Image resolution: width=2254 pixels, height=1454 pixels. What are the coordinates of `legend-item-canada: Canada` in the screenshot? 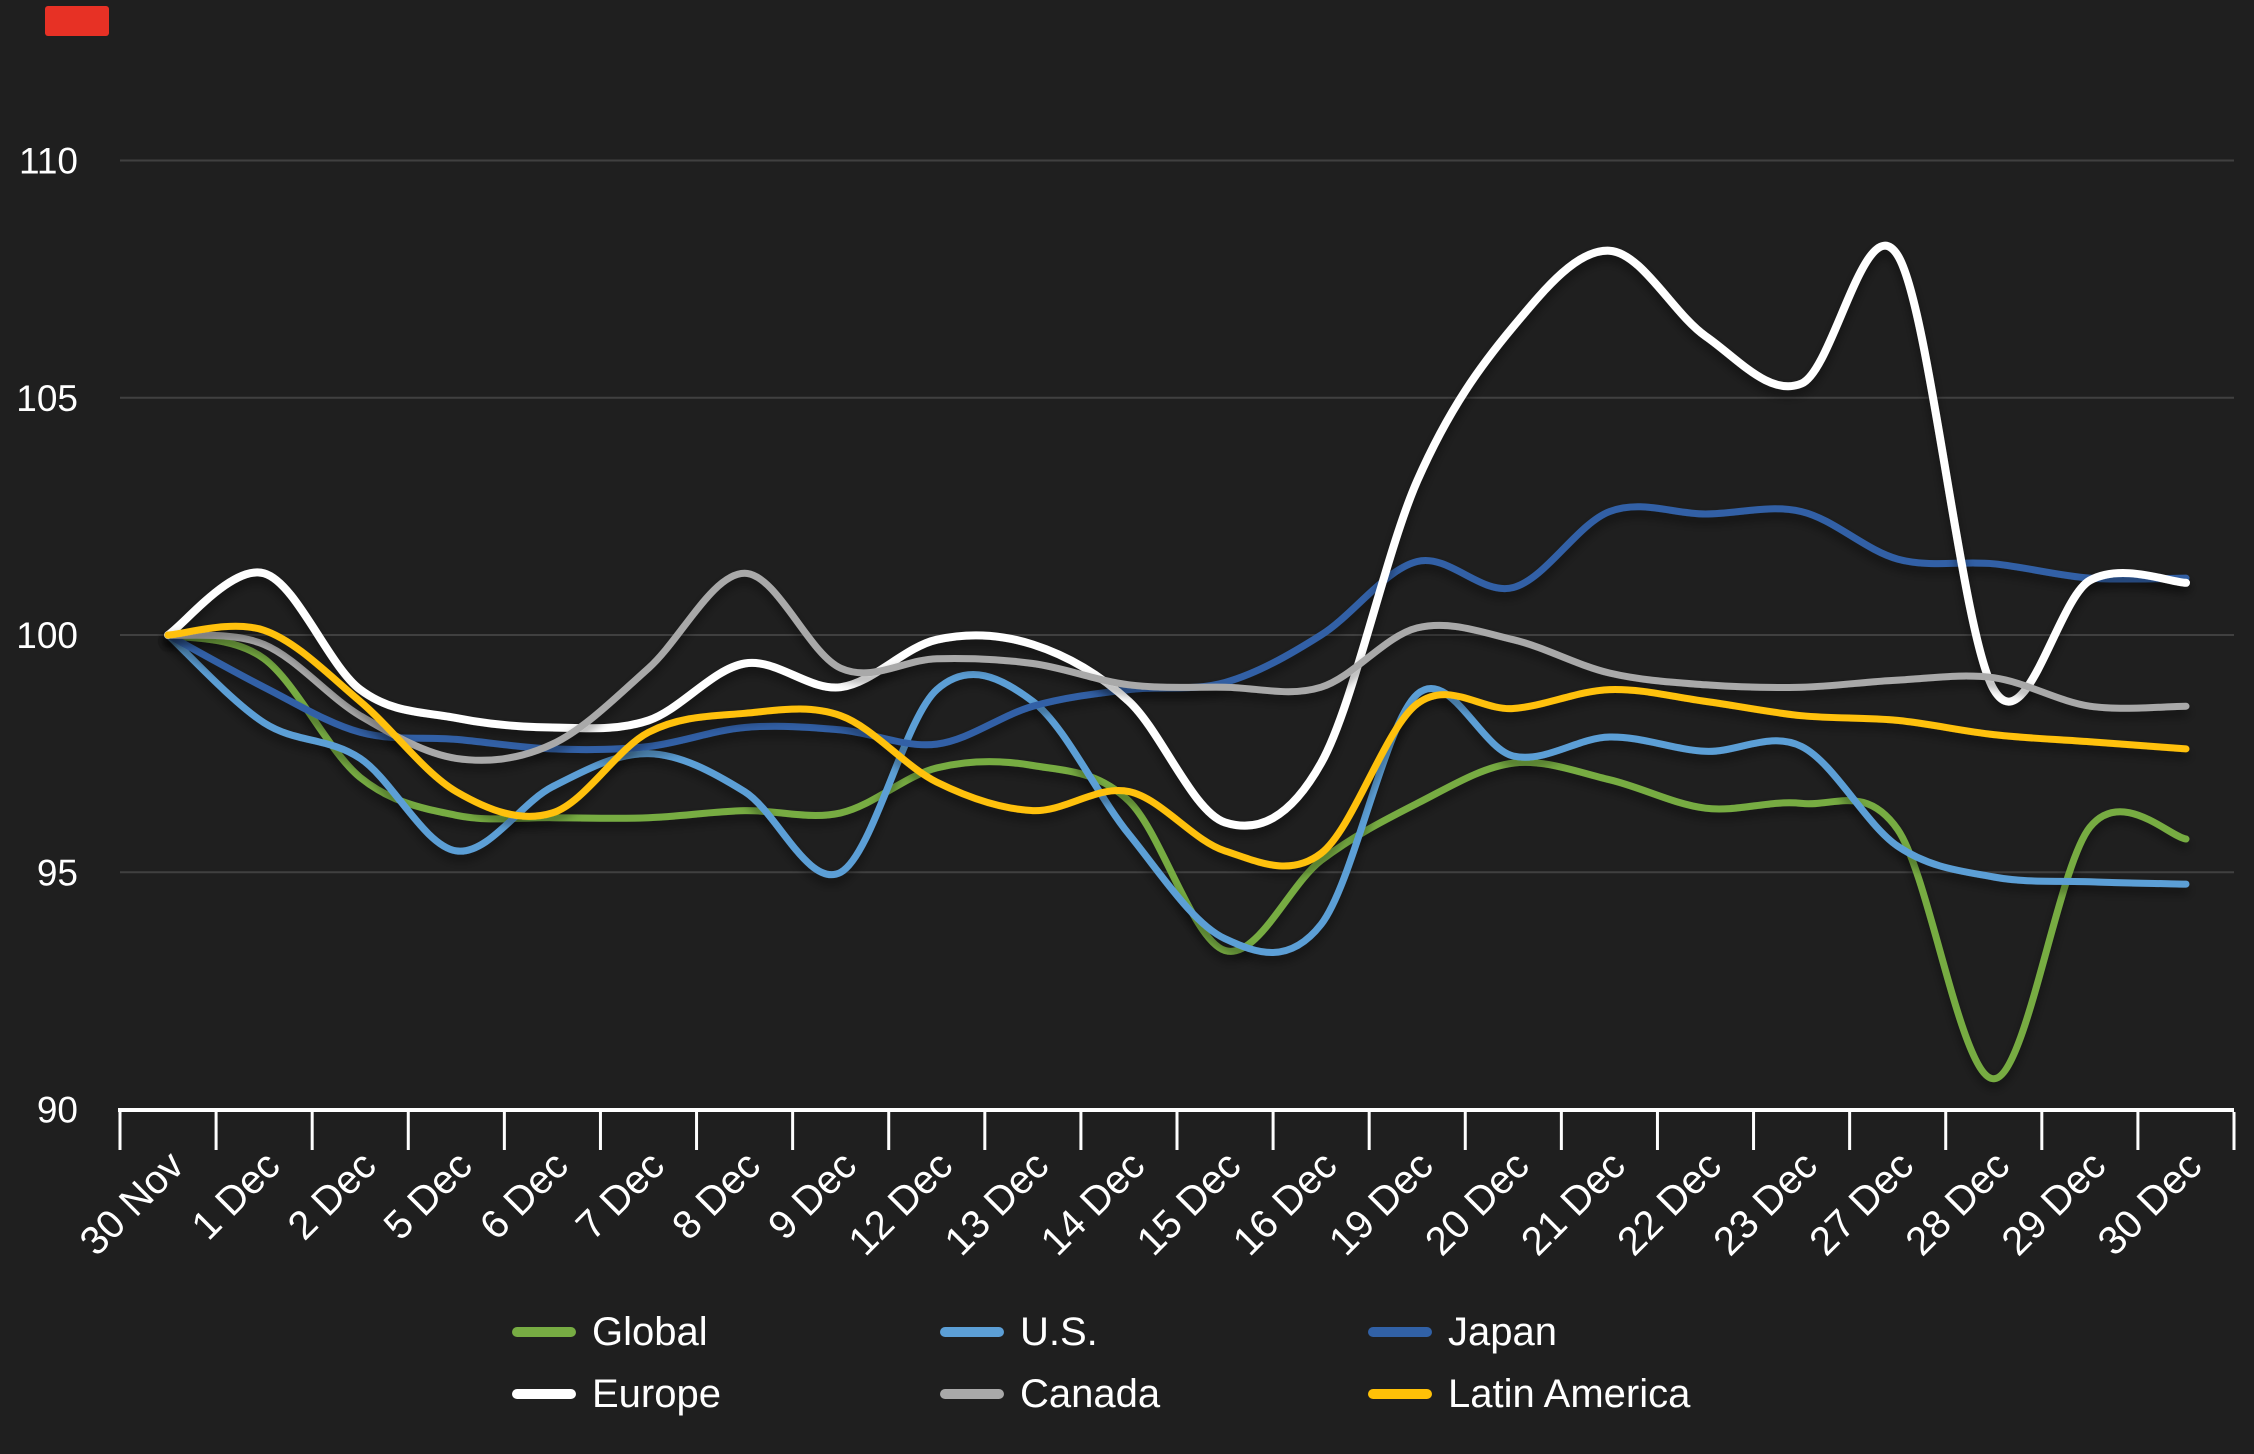 It's located at (1050, 1394).